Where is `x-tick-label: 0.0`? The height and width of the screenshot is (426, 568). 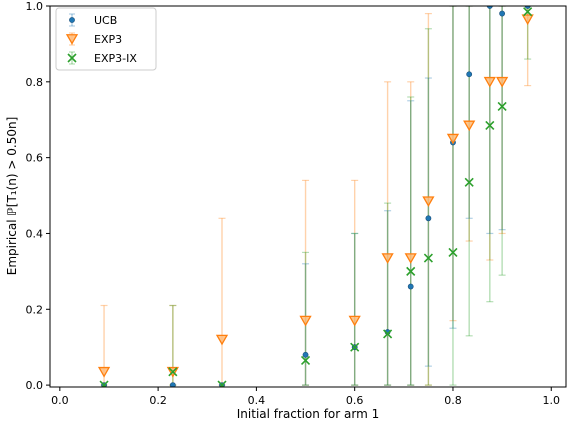 x-tick-label: 0.0 is located at coordinates (60, 400).